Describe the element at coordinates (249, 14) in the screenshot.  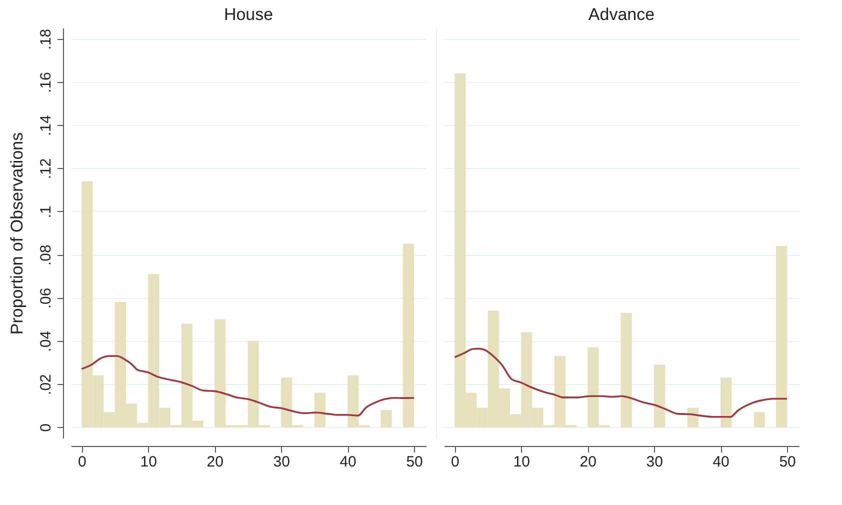
I see `chart-title: House` at that location.